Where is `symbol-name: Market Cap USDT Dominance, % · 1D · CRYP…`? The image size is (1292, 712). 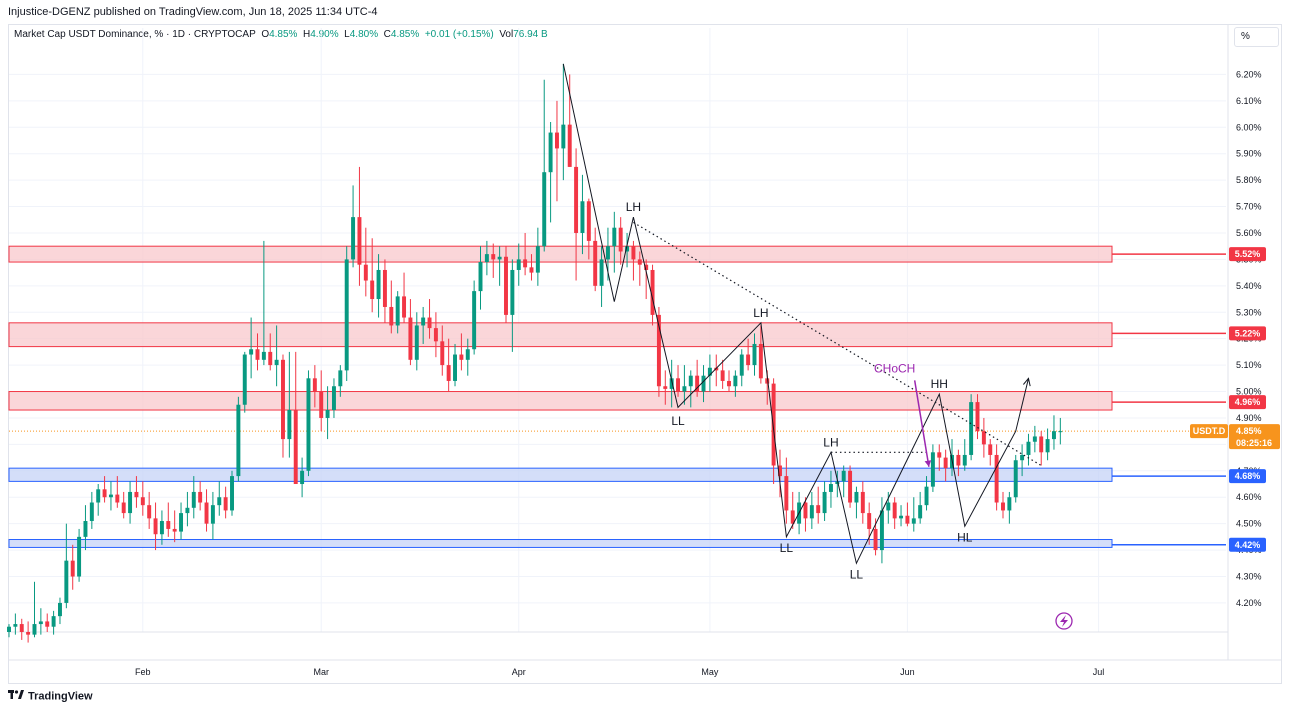
symbol-name: Market Cap USDT Dominance, % · 1D · CRYP… is located at coordinates (135, 34).